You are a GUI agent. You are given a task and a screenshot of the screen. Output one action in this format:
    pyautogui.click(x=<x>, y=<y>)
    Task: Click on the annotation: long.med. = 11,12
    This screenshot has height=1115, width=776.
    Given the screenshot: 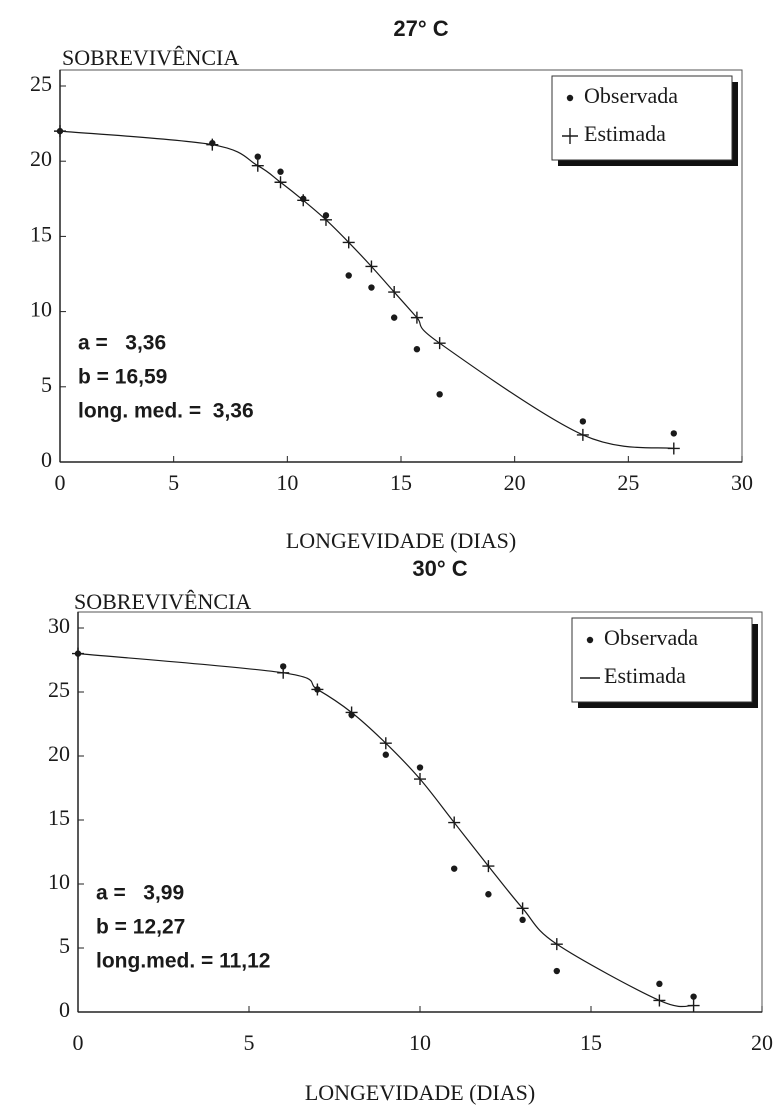 What is the action you would take?
    pyautogui.click(x=183, y=961)
    